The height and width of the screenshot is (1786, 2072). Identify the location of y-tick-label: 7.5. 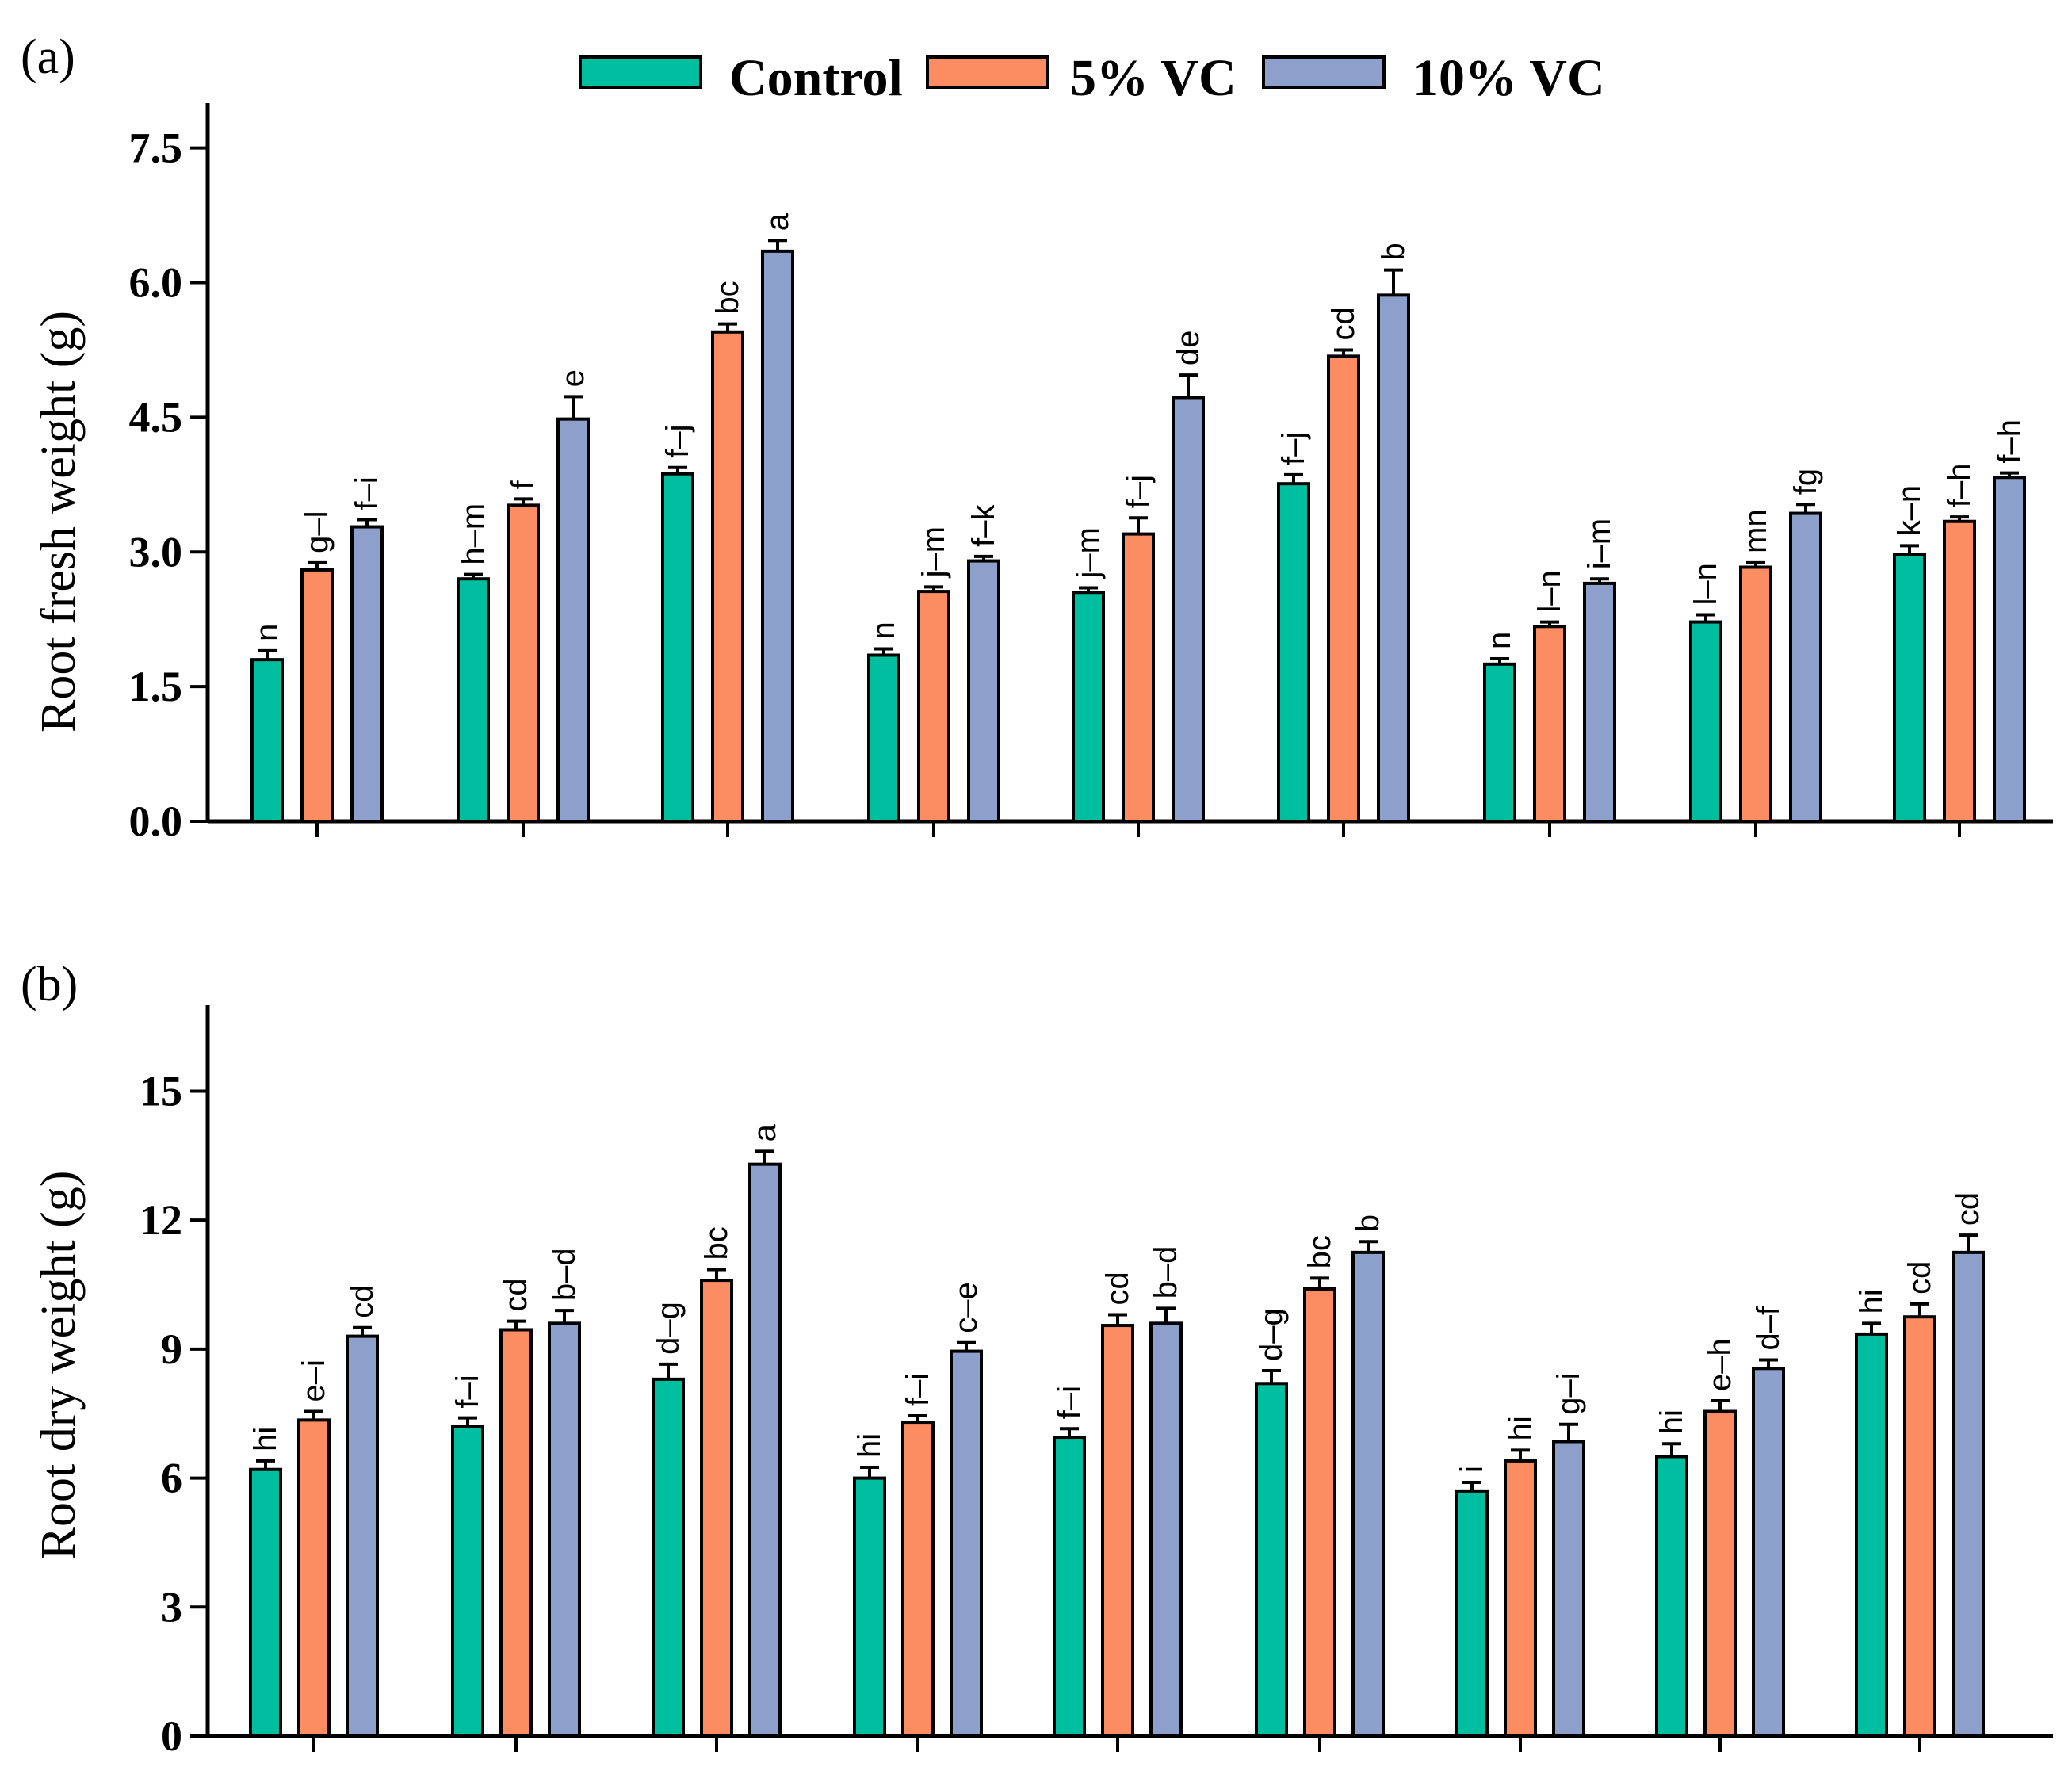
(156, 148).